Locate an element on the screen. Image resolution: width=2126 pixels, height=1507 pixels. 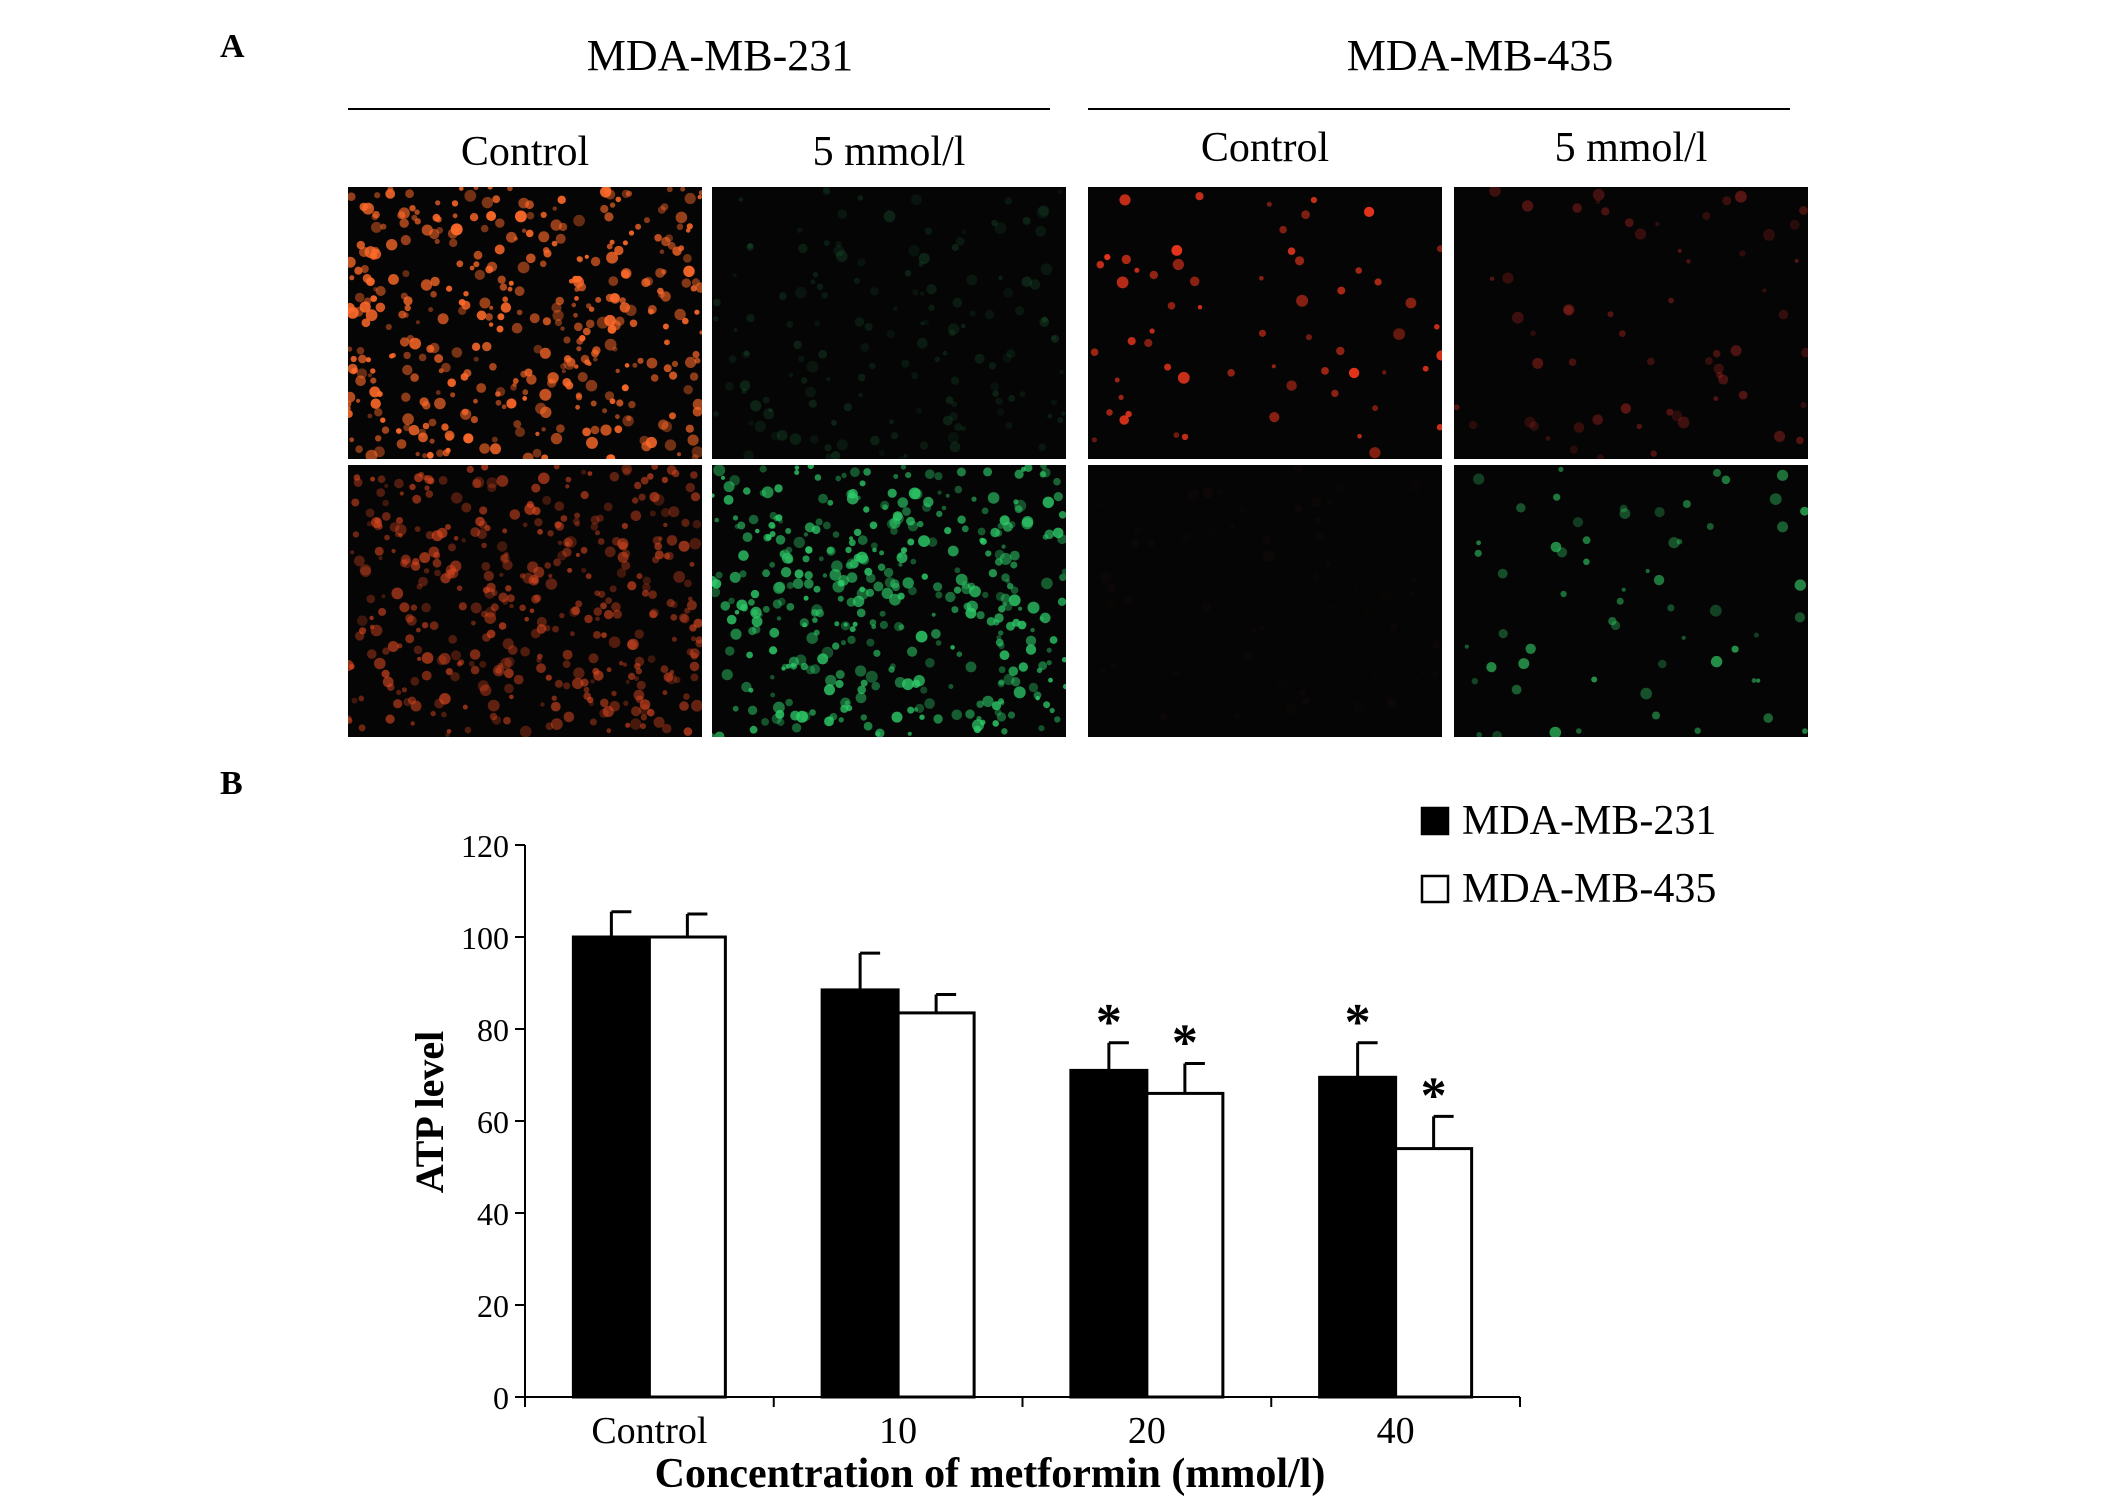
y-tick-label: 40 is located at coordinates (493, 1214).